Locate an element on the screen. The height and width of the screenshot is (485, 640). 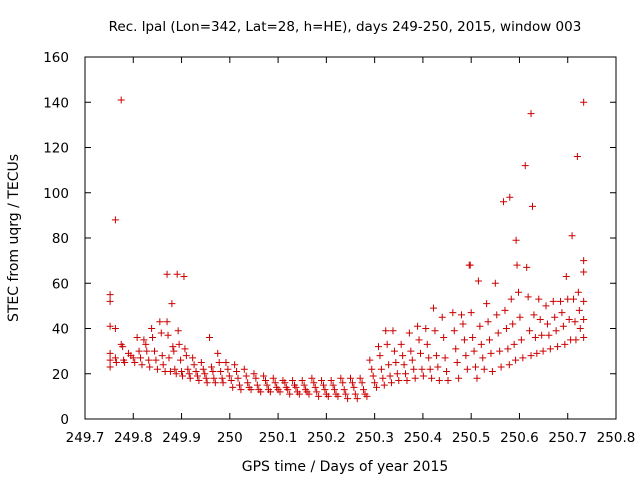
y-tick-label: 160 is located at coordinates (56, 58).